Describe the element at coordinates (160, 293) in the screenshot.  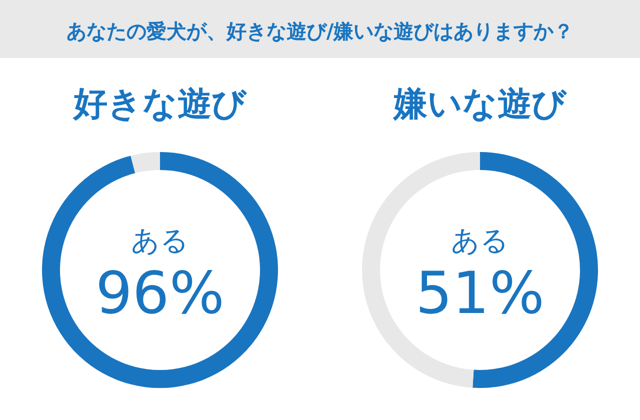
I see `data-label: 96%` at that location.